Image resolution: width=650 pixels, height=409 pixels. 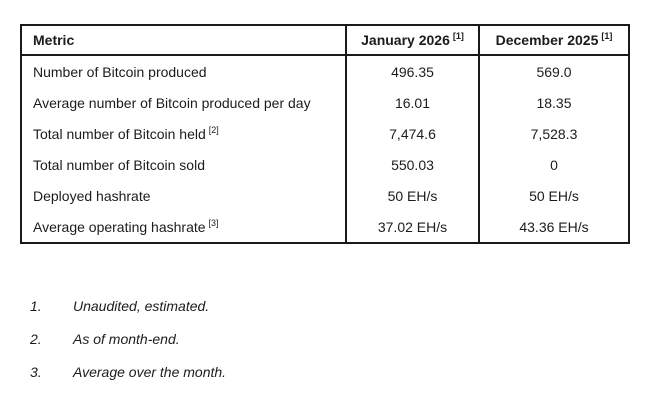 What do you see at coordinates (92, 195) in the screenshot?
I see `metric-label: Deployed hashrate` at bounding box center [92, 195].